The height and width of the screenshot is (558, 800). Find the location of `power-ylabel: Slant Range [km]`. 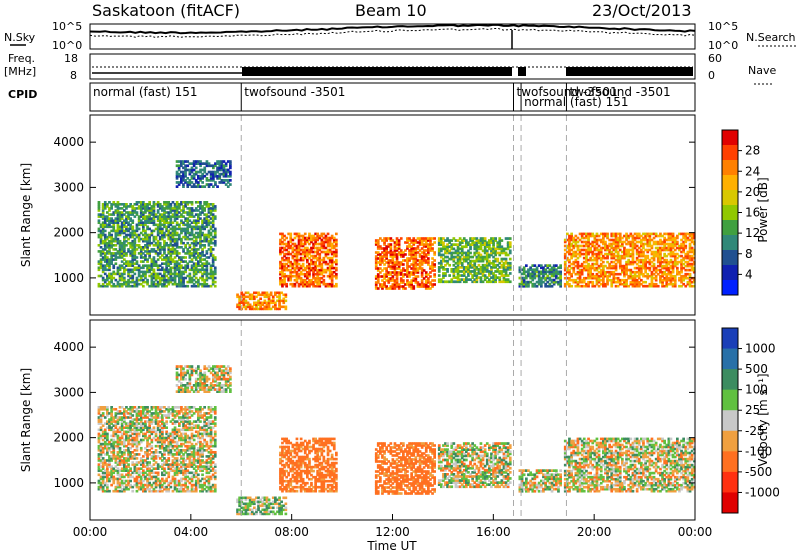

power-ylabel: Slant Range [km] is located at coordinates (26, 215).